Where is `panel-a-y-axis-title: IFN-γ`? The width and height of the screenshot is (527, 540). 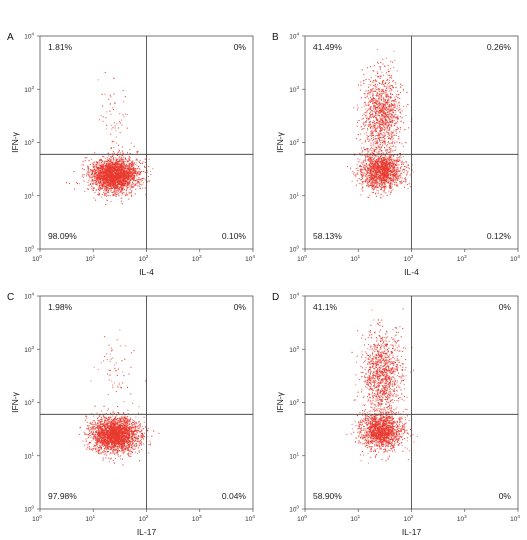 panel-a-y-axis-title: IFN-γ is located at coordinates (15, 142).